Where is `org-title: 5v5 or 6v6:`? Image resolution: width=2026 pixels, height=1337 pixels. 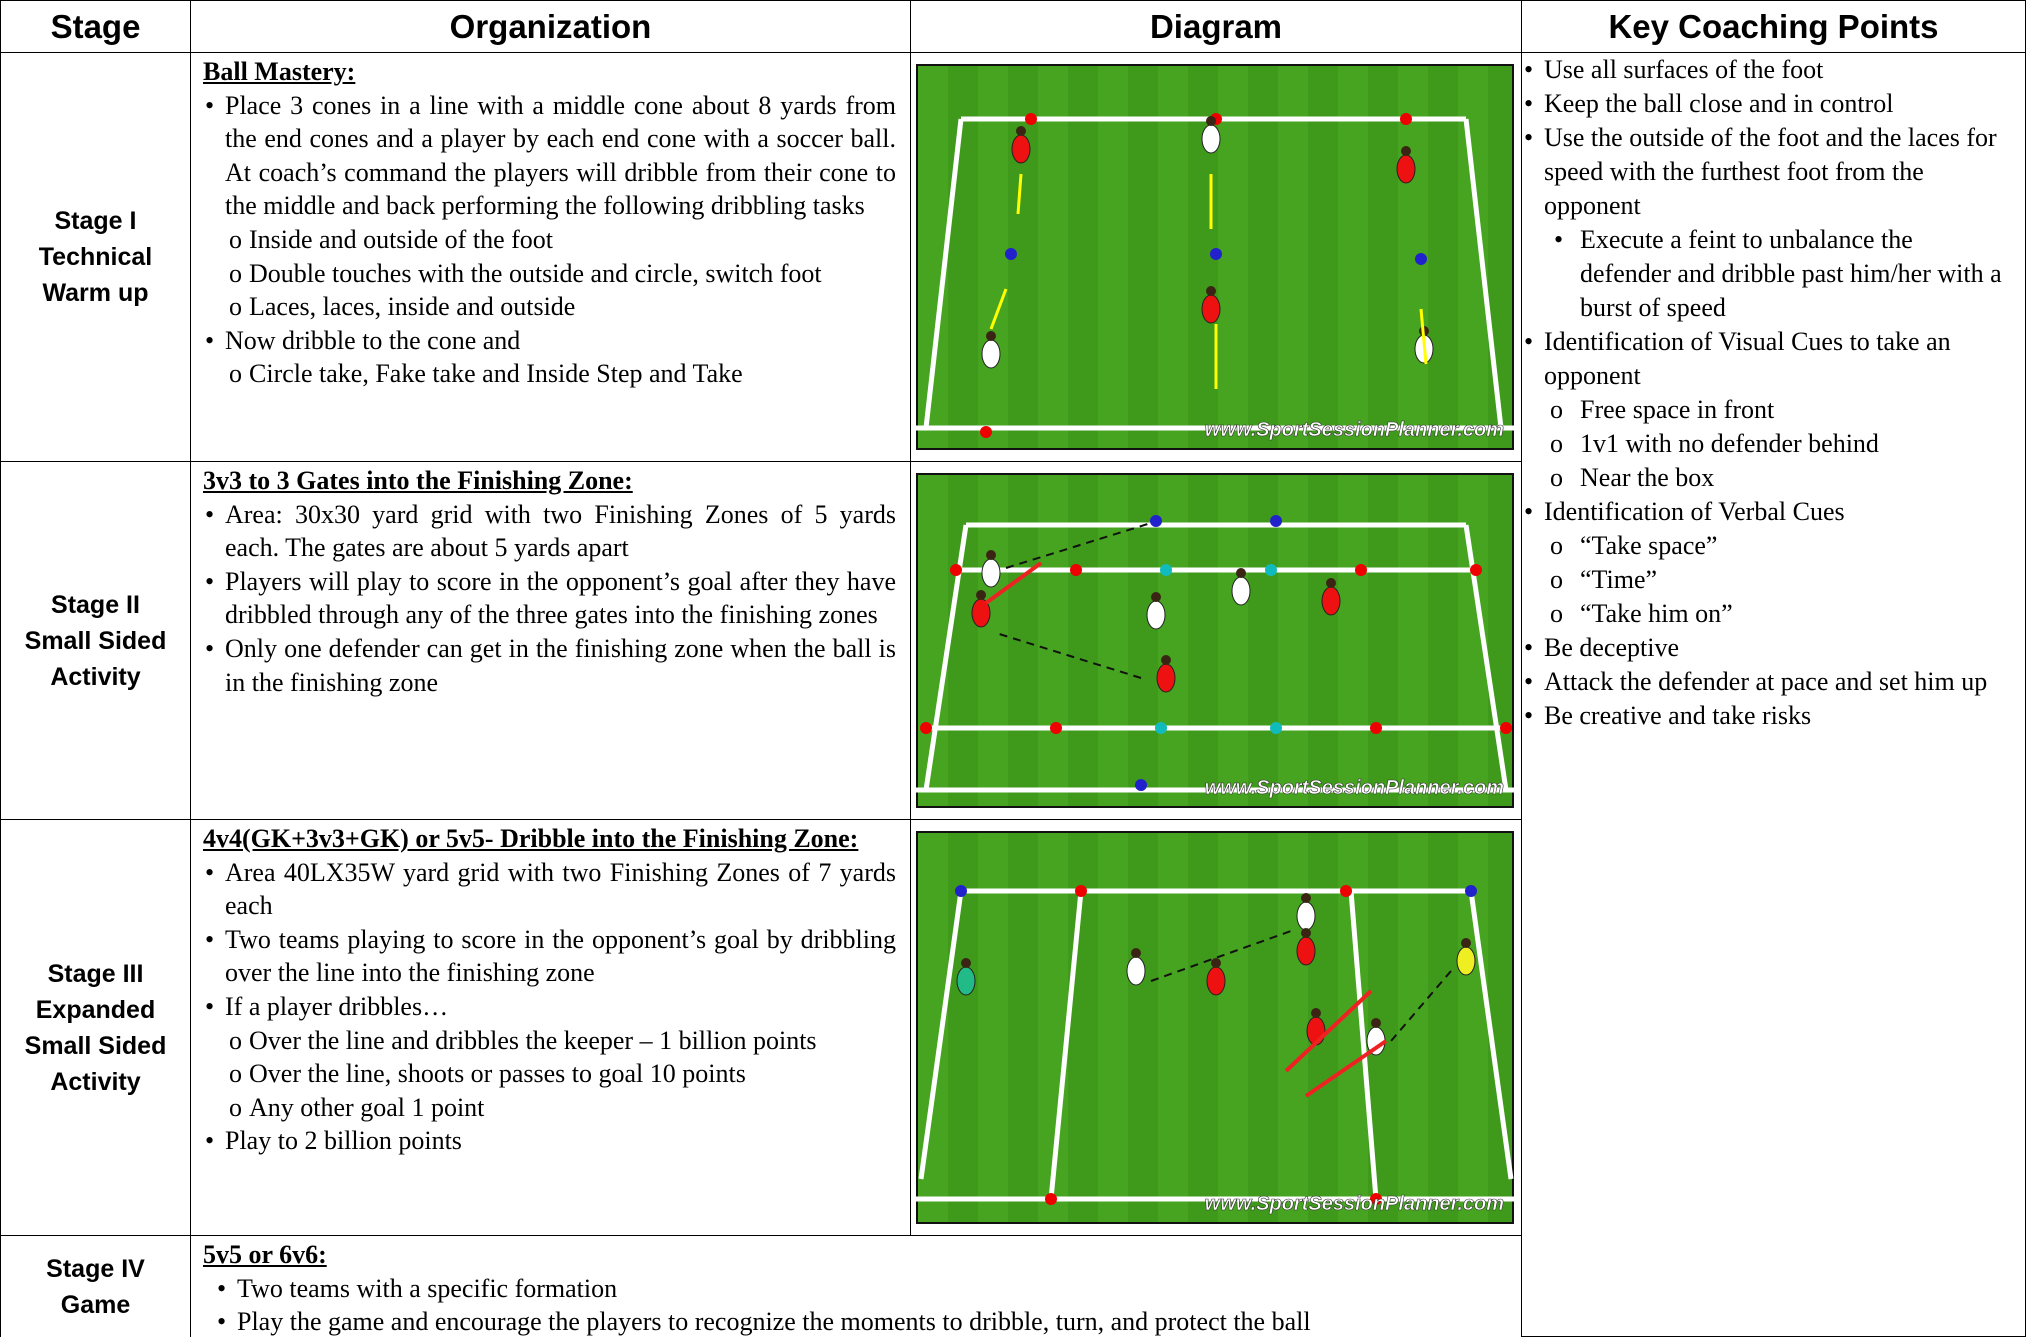 org-title: 5v5 or 6v6: is located at coordinates (265, 1254).